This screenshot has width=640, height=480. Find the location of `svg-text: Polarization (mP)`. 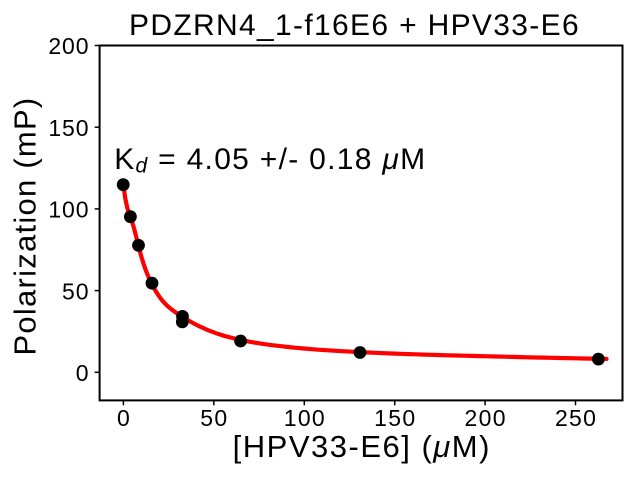

svg-text: Polarization (mP) is located at coordinates (25, 226).